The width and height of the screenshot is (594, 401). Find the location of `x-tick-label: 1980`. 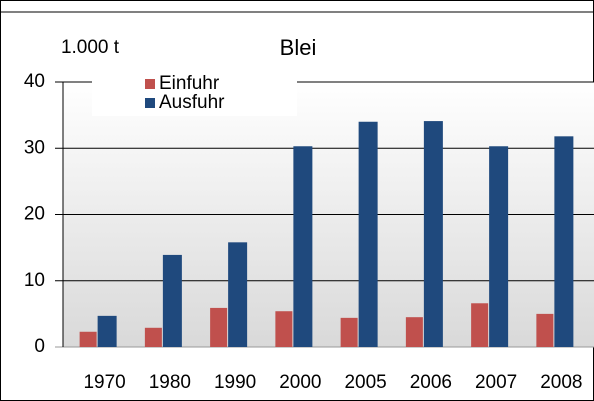

x-tick-label: 1980 is located at coordinates (170, 382).